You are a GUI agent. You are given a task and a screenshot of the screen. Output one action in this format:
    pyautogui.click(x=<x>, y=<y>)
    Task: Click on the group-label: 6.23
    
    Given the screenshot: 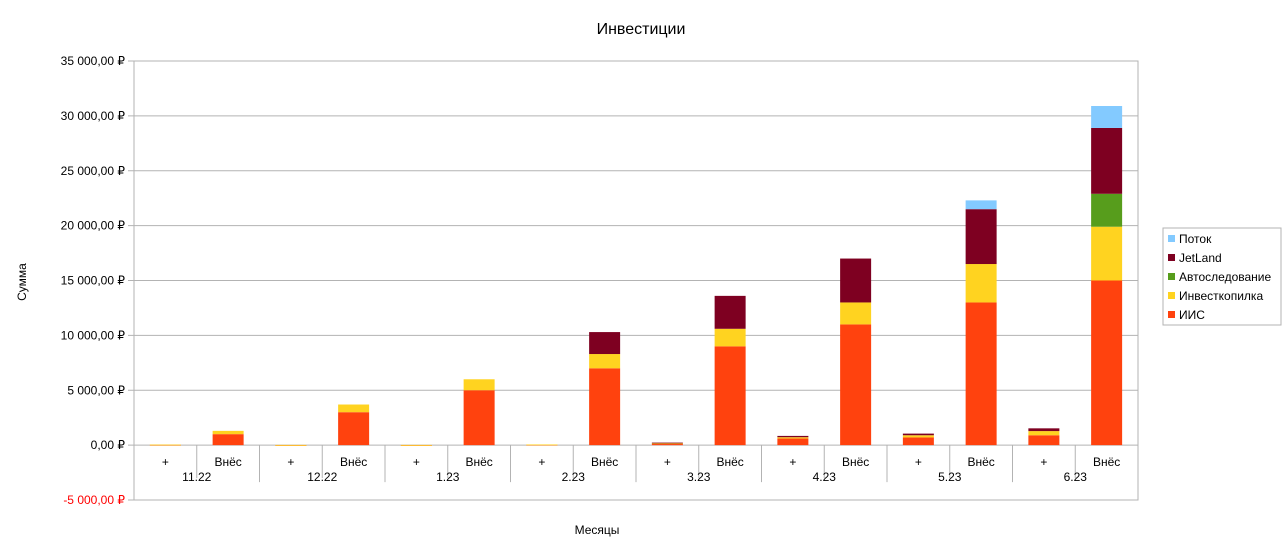 What is the action you would take?
    pyautogui.click(x=1076, y=477)
    